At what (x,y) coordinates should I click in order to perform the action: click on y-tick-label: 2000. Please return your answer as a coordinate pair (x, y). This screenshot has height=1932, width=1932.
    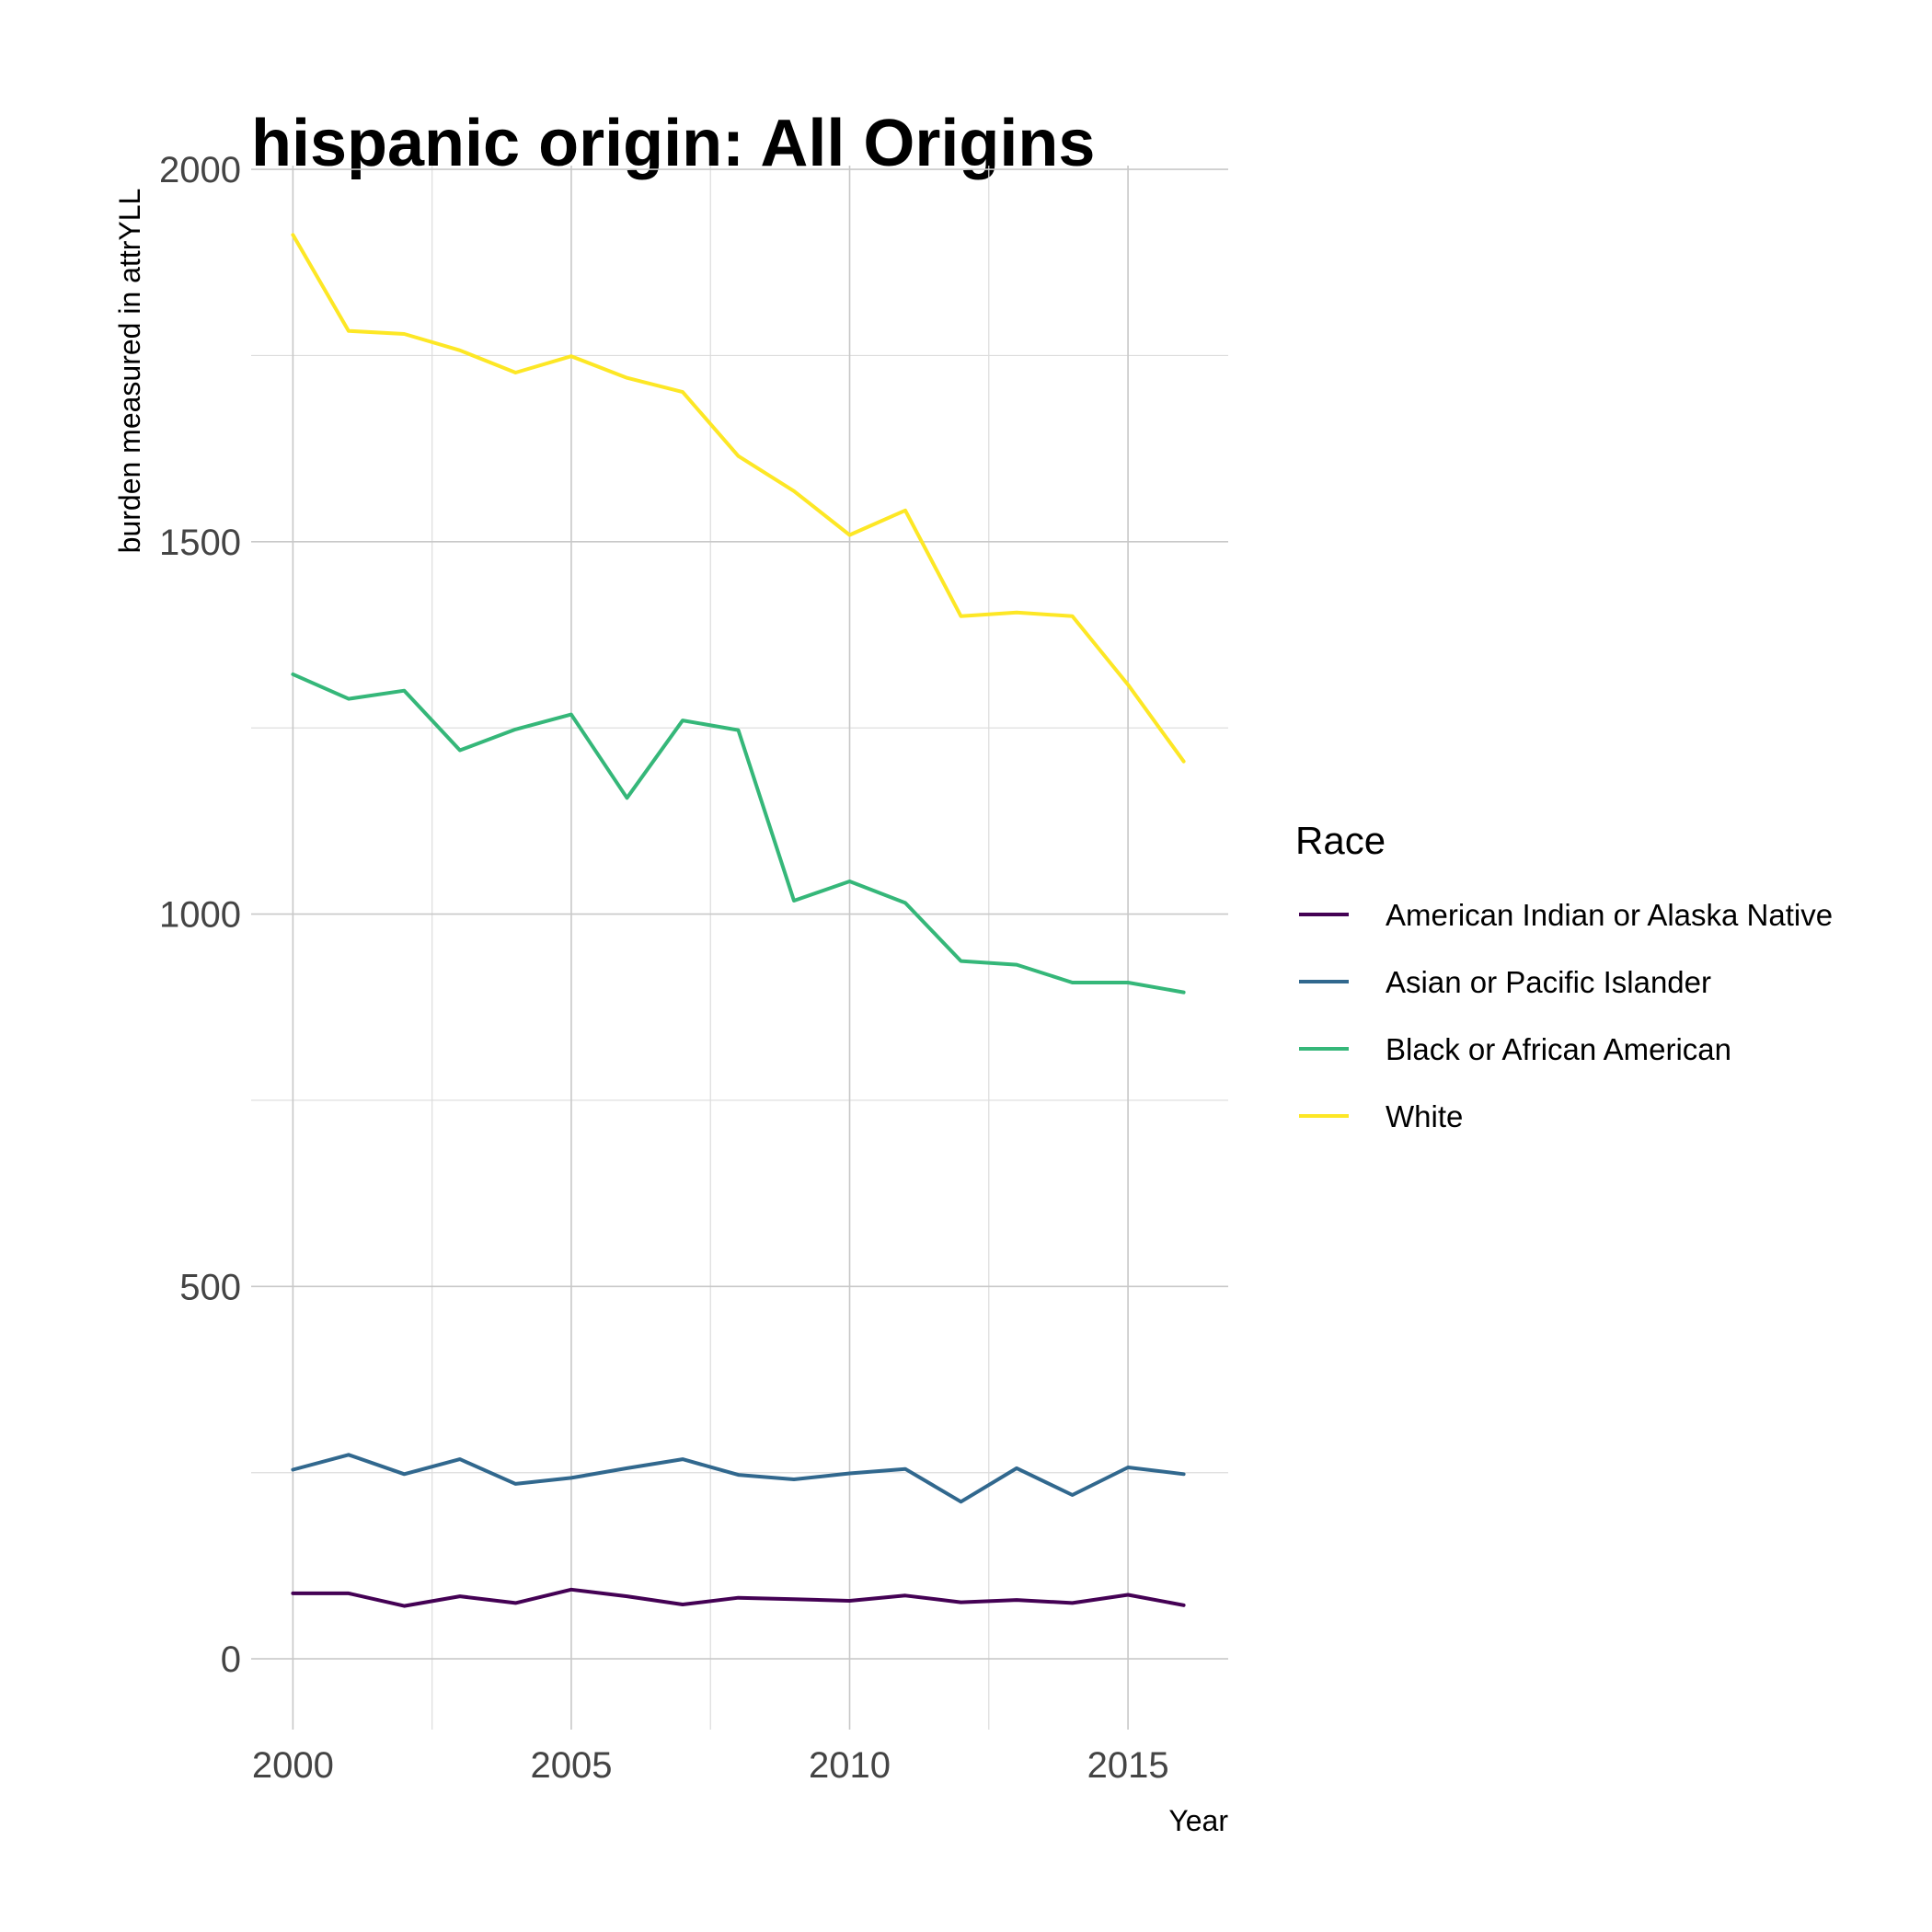
    Looking at the image, I should click on (200, 170).